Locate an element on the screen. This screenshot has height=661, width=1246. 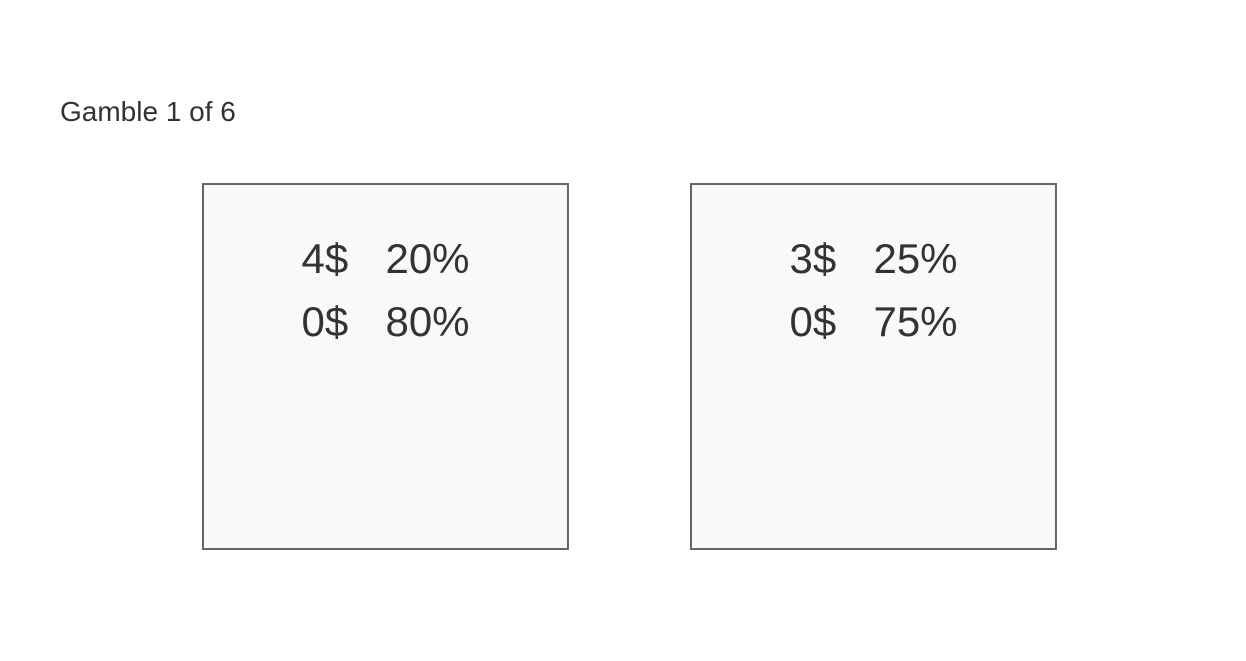
outcome-row: 0$ 80% is located at coordinates (385, 321).